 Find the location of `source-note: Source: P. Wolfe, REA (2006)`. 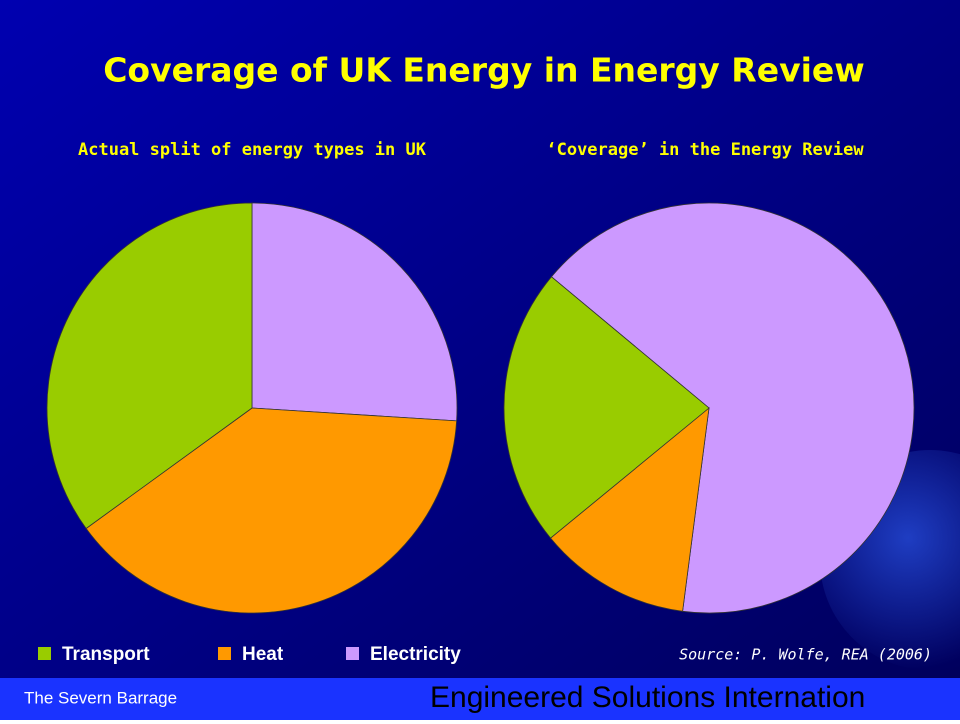

source-note: Source: P. Wolfe, REA (2006) is located at coordinates (805, 655).